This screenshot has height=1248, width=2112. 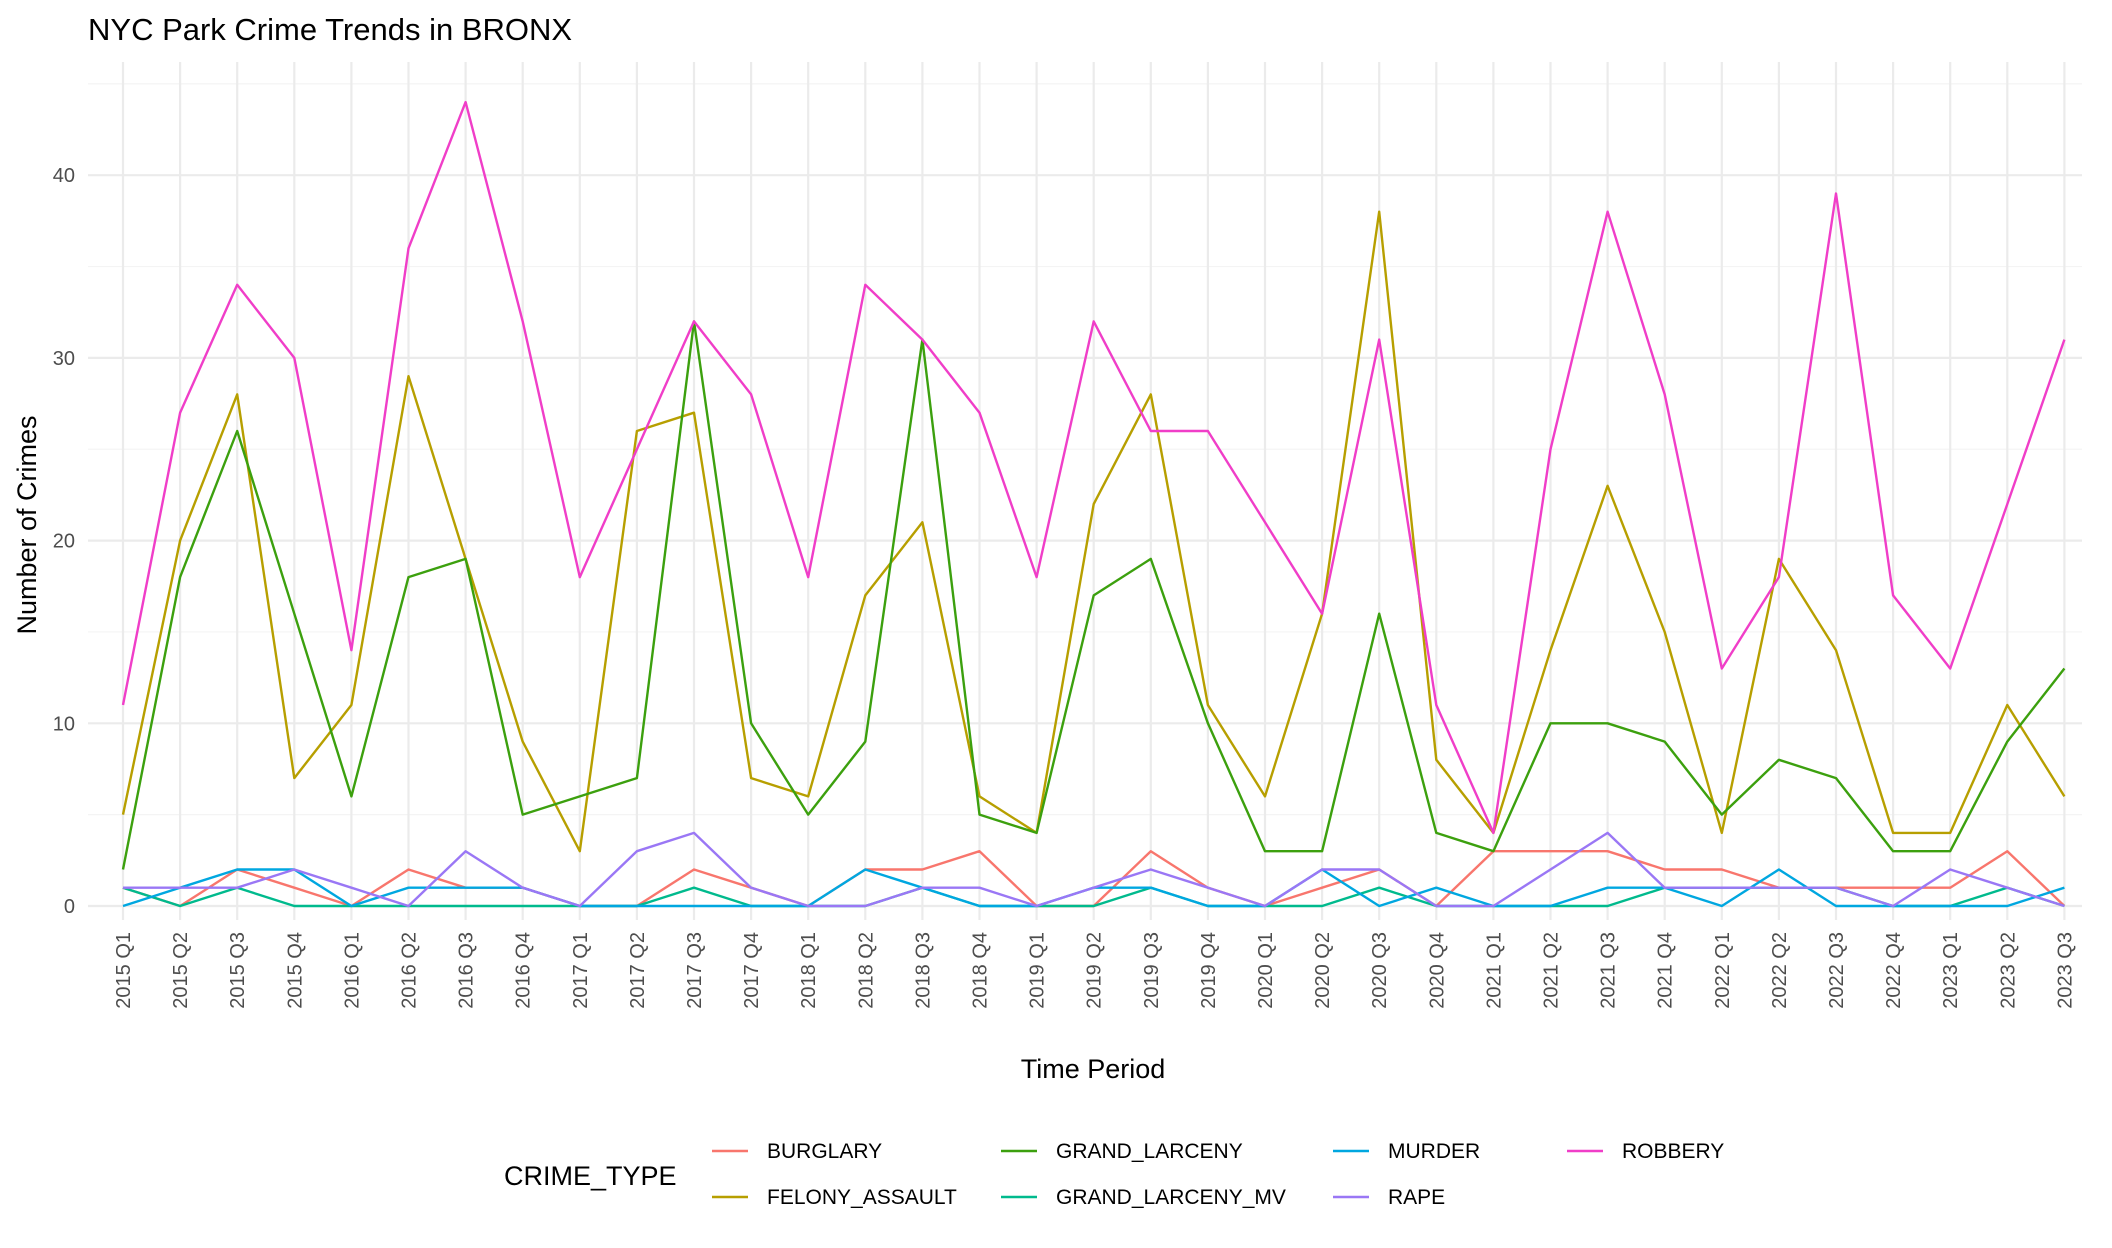 I want to click on y-tick-label: 0, so click(x=69, y=907).